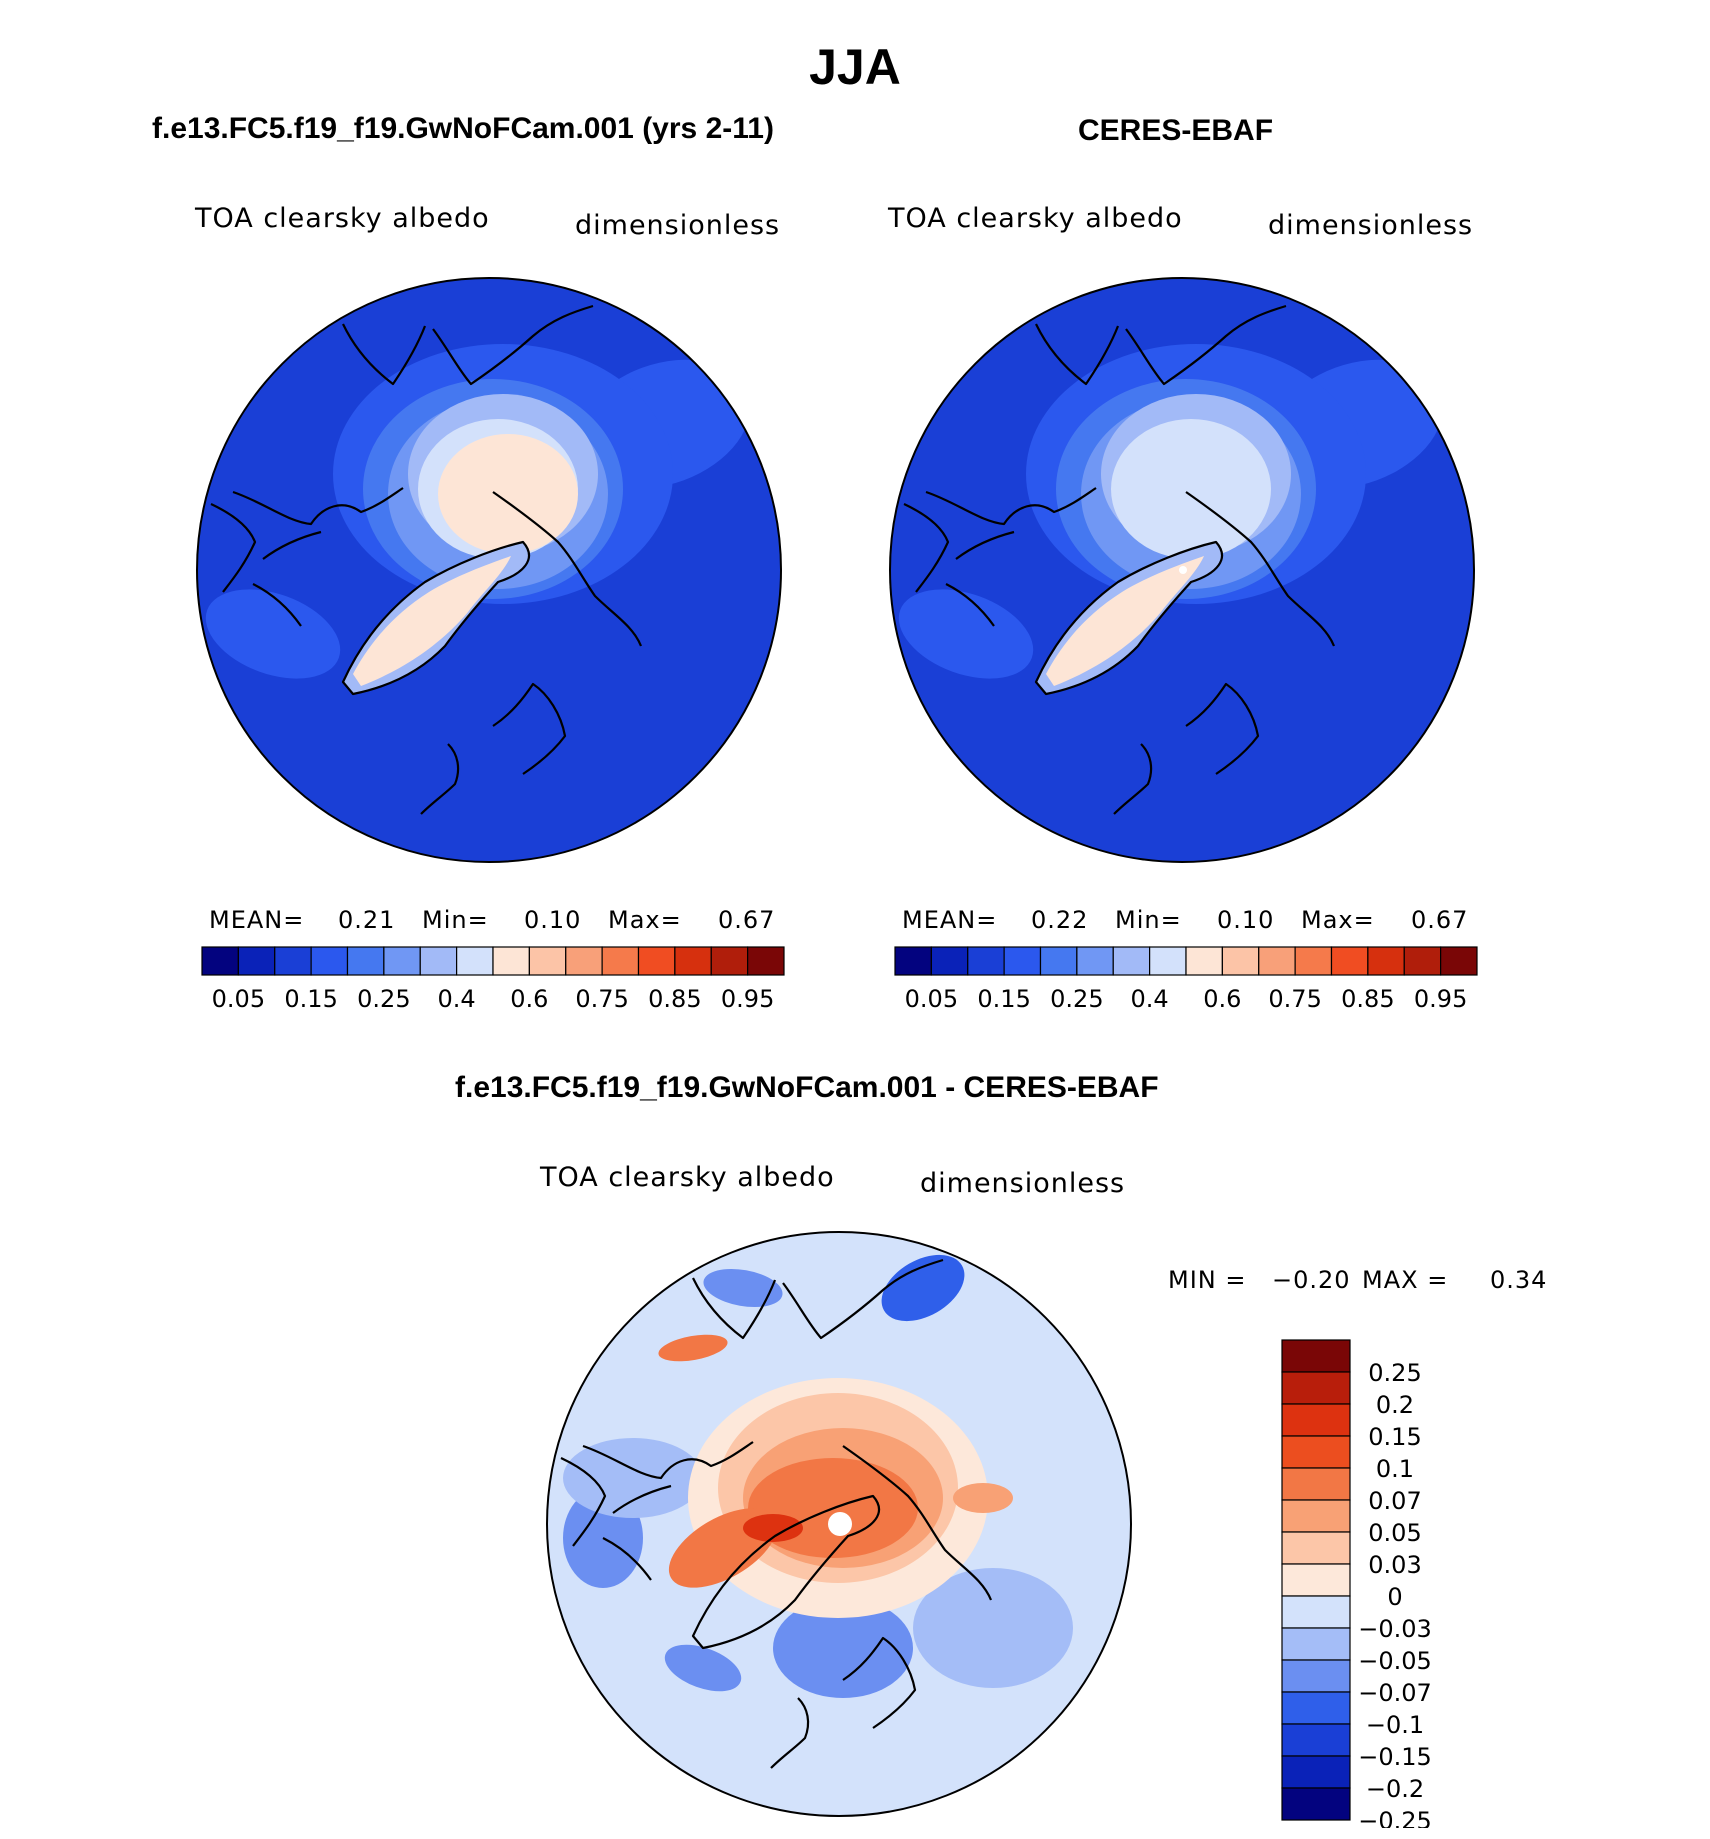 The image size is (1710, 1839). I want to click on panel2-min-value: 0.10, so click(1246, 920).